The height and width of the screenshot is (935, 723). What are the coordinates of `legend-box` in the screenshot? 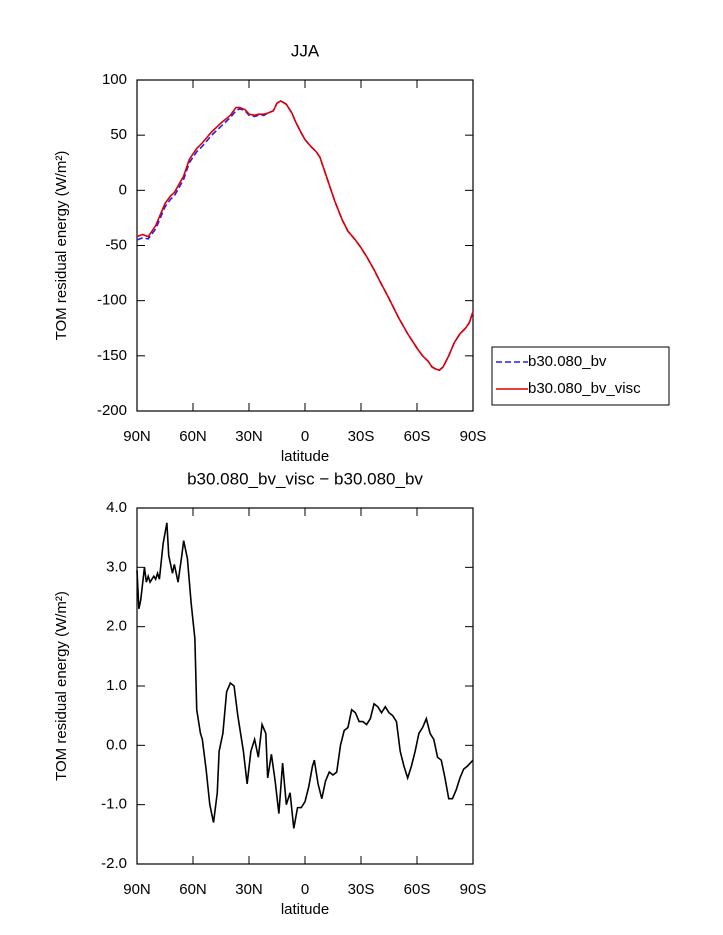 It's located at (580, 376).